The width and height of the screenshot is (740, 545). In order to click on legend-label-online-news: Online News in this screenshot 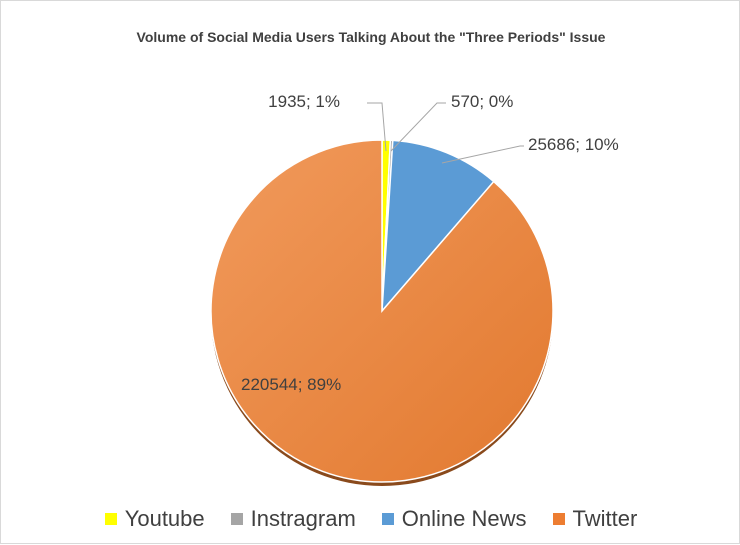, I will do `click(464, 518)`.